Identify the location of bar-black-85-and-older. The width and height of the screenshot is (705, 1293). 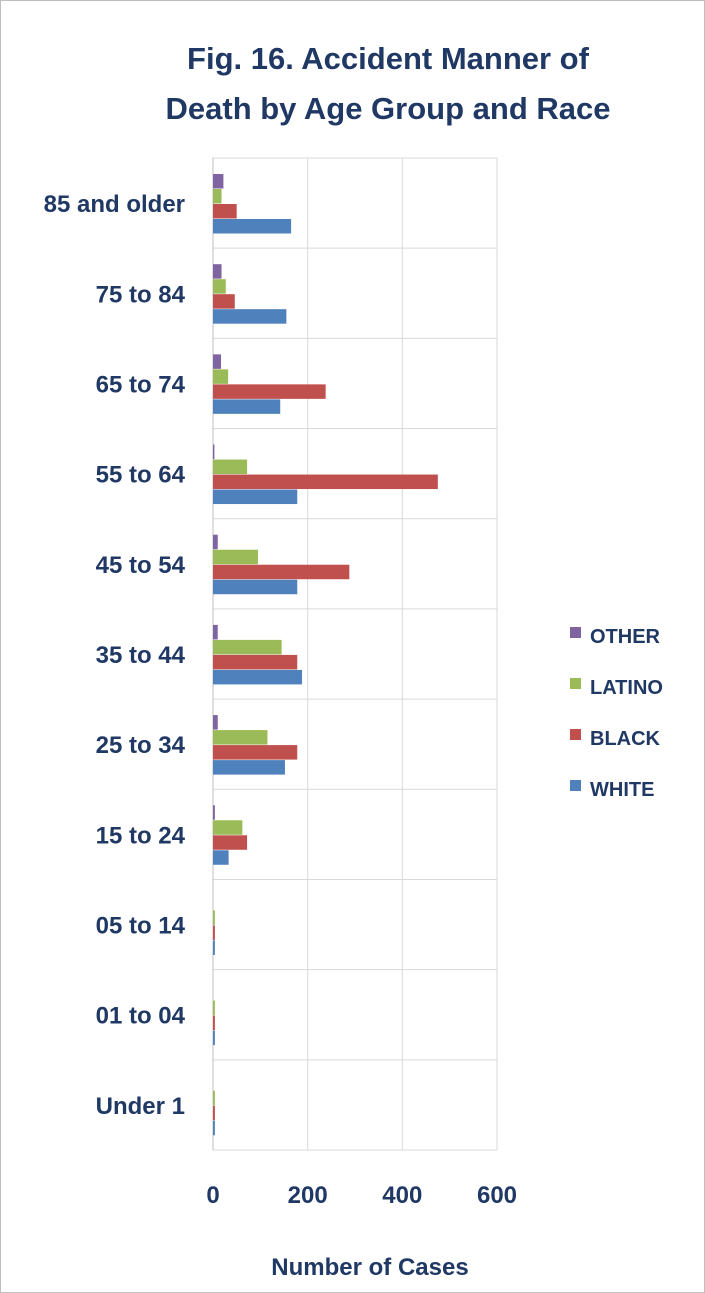
(225, 211).